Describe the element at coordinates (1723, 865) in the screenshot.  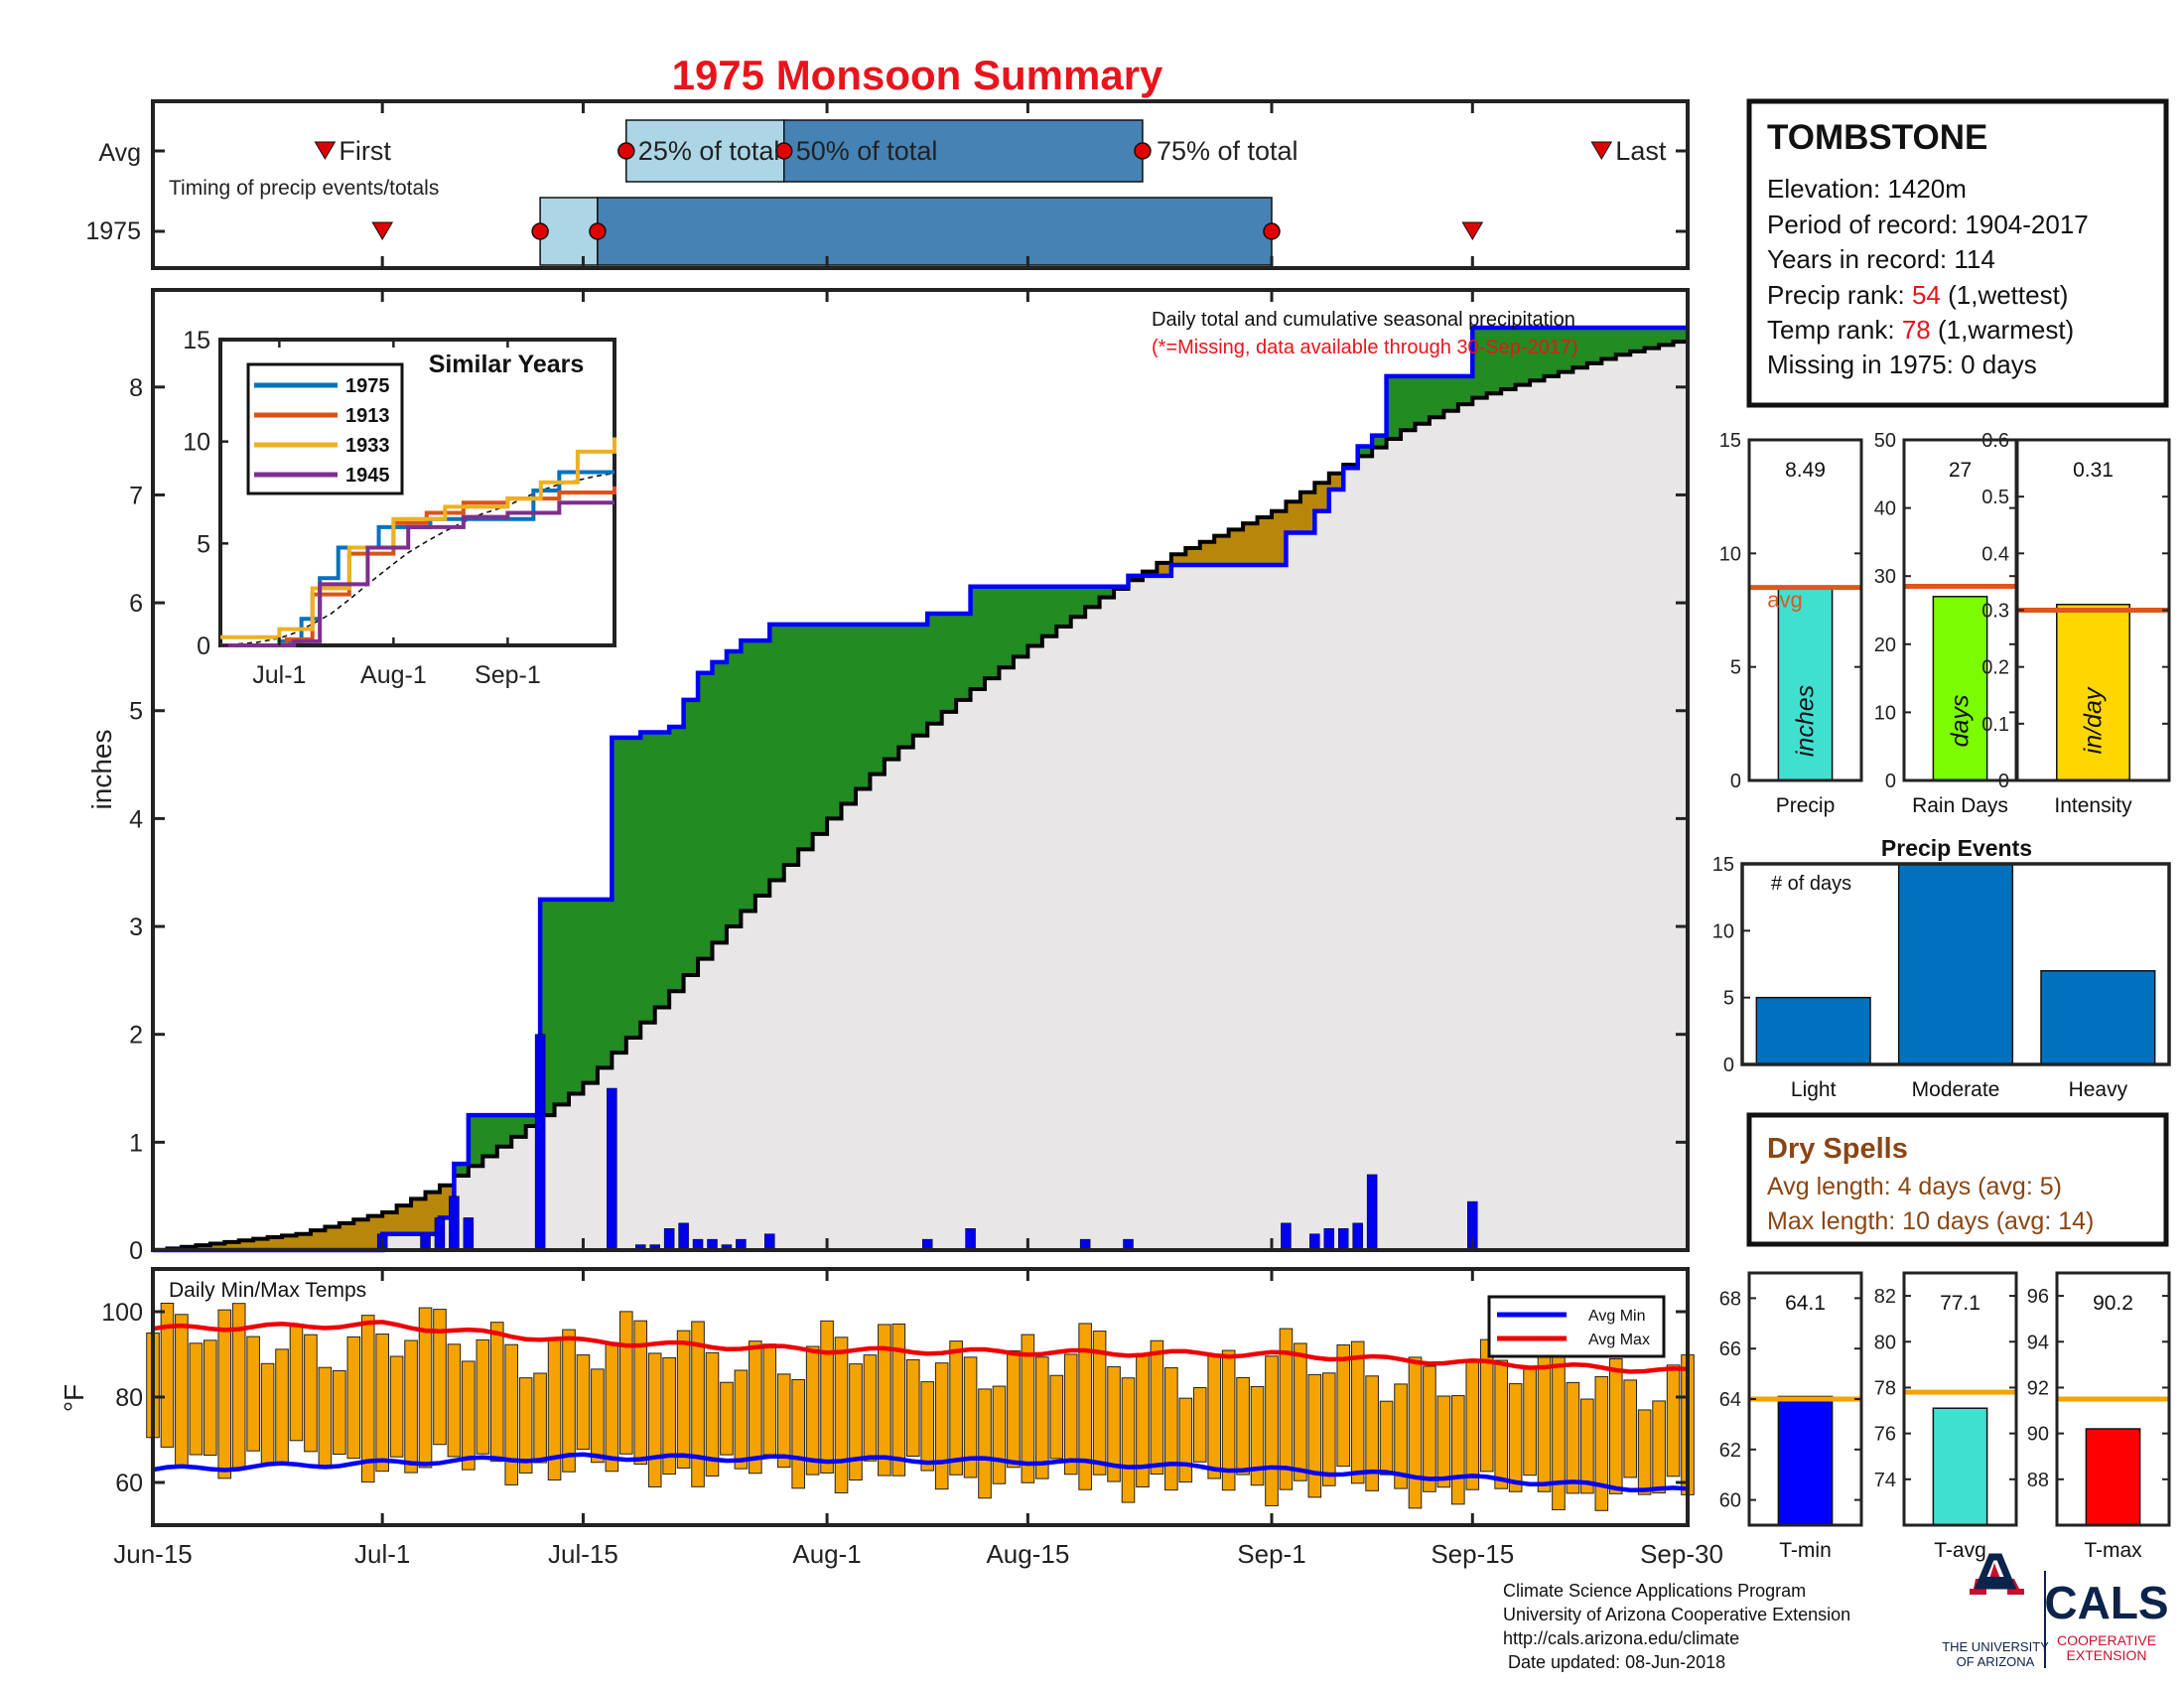
I see `events-y-tick-label: 15` at that location.